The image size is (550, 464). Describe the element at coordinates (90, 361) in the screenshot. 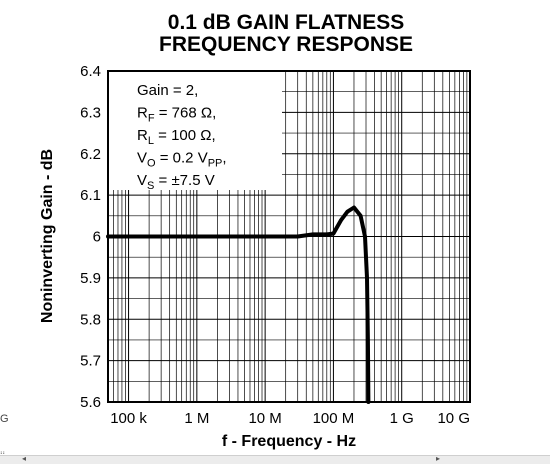

I see `y-tick-label: 5.7` at that location.